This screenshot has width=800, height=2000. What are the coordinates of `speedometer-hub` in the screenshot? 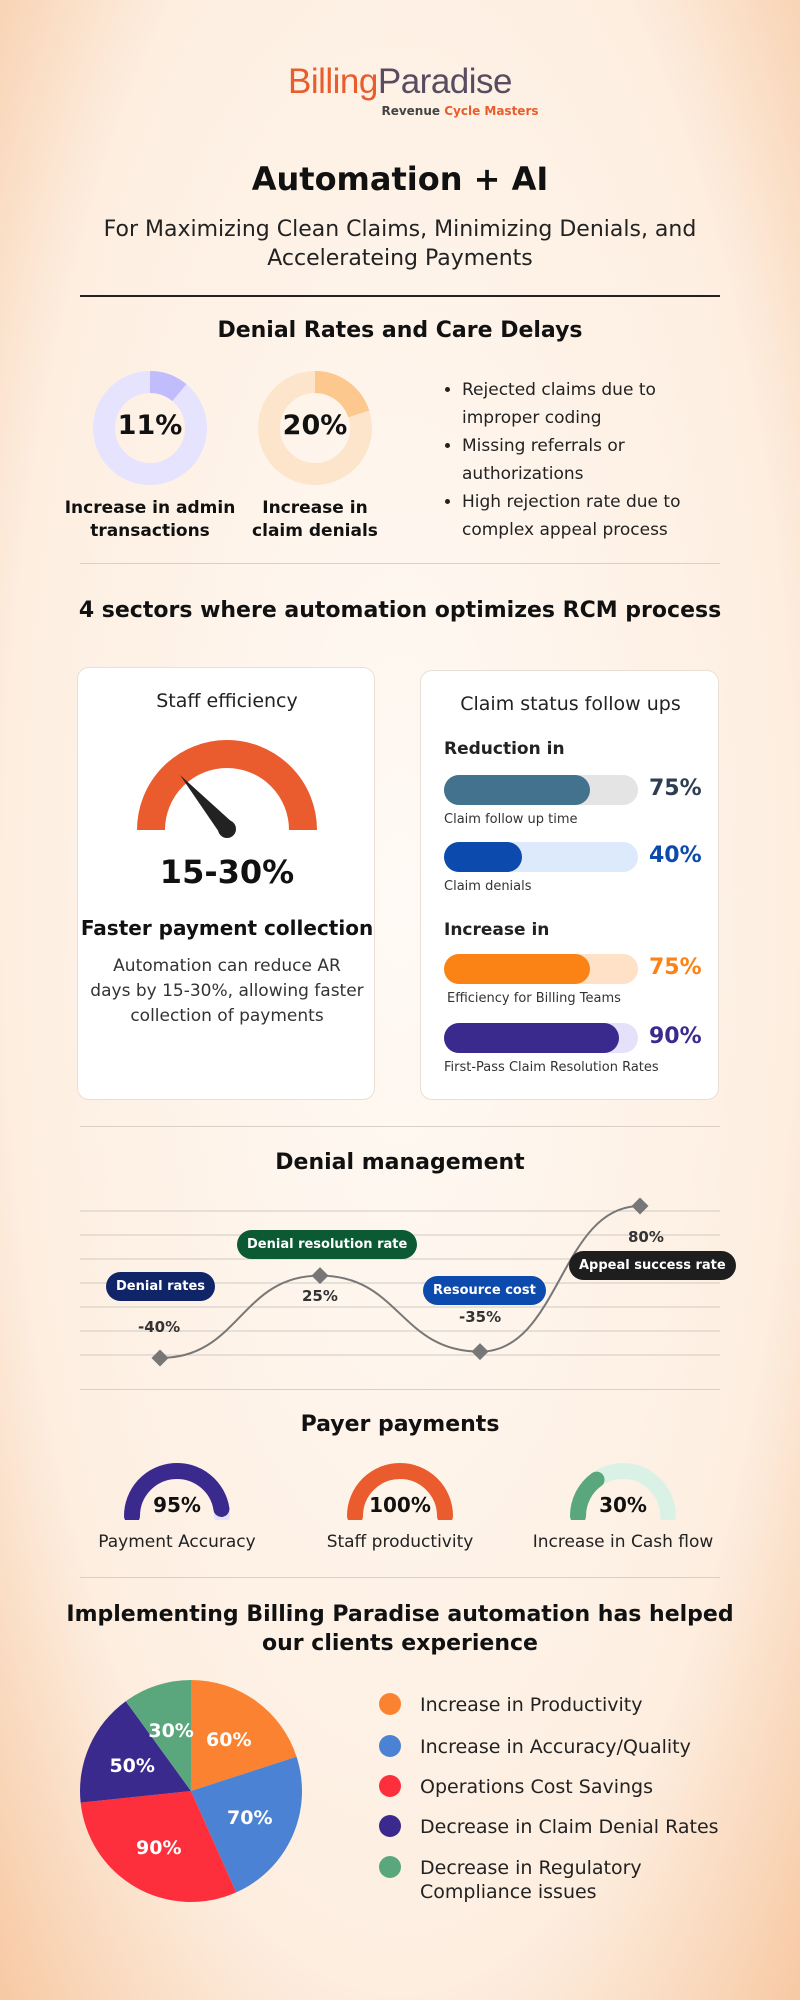 It's located at (227, 829).